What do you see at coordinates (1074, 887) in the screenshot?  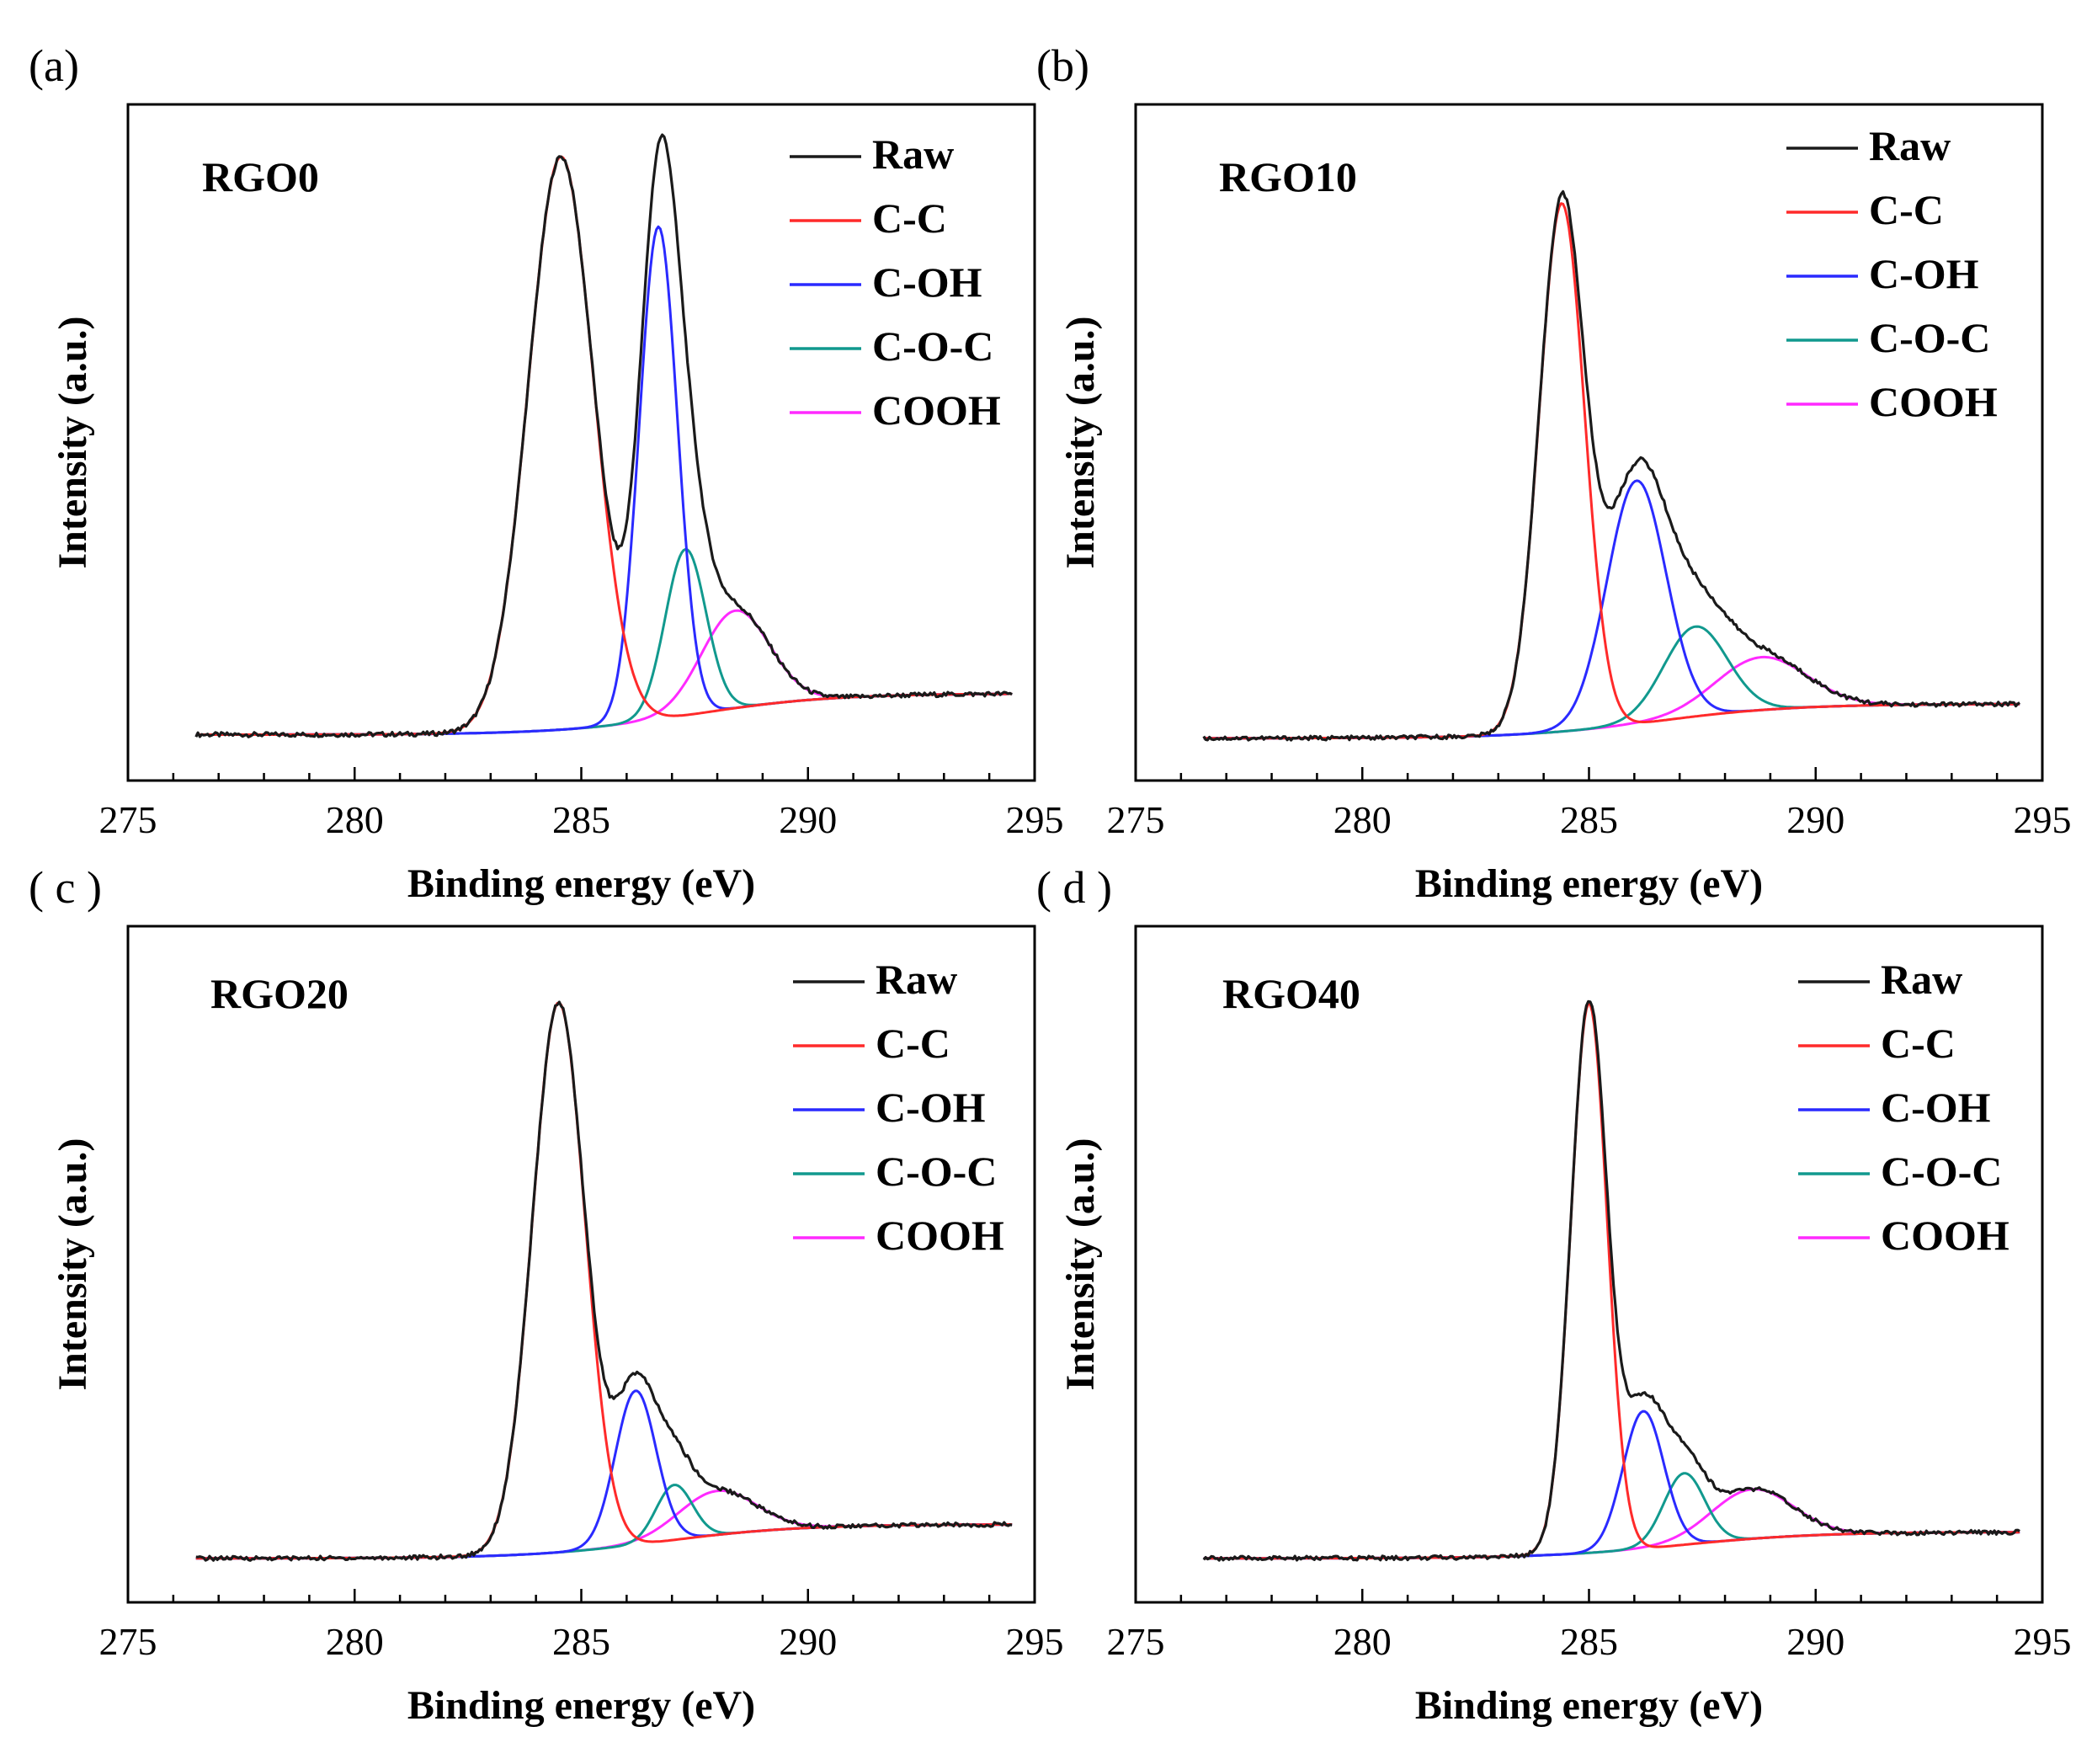 I see `panel-label: ( d )` at bounding box center [1074, 887].